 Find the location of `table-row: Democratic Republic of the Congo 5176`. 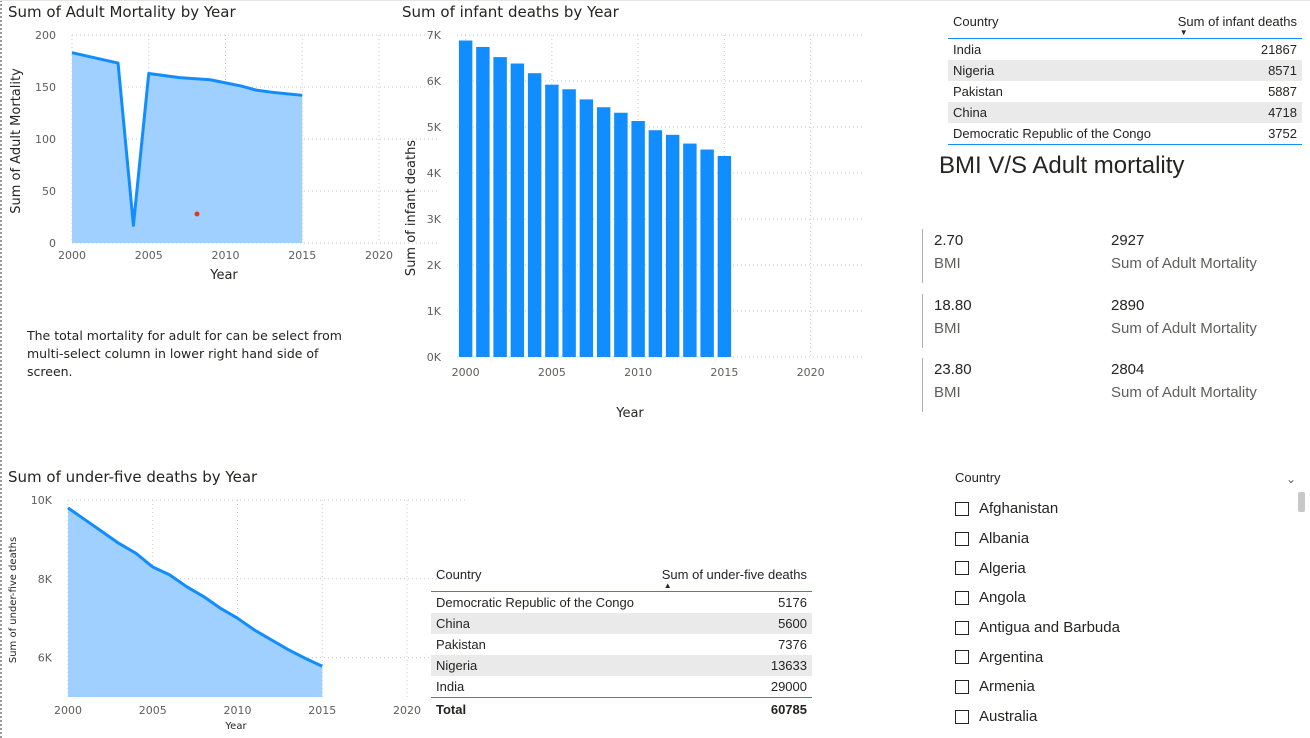

table-row: Democratic Republic of the Congo 5176 is located at coordinates (621, 602).